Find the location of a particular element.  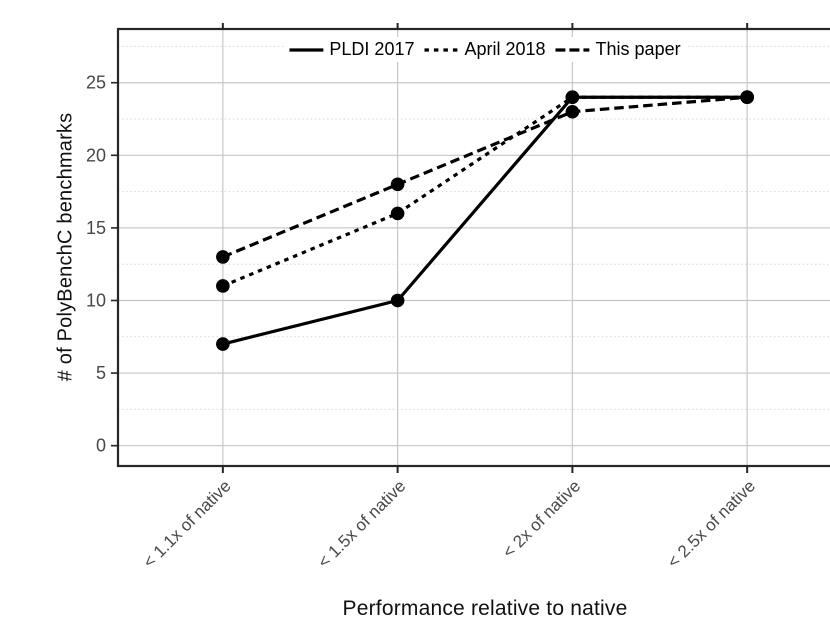

legend-label-pldi-2017: PLDI 2017 is located at coordinates (372, 49).